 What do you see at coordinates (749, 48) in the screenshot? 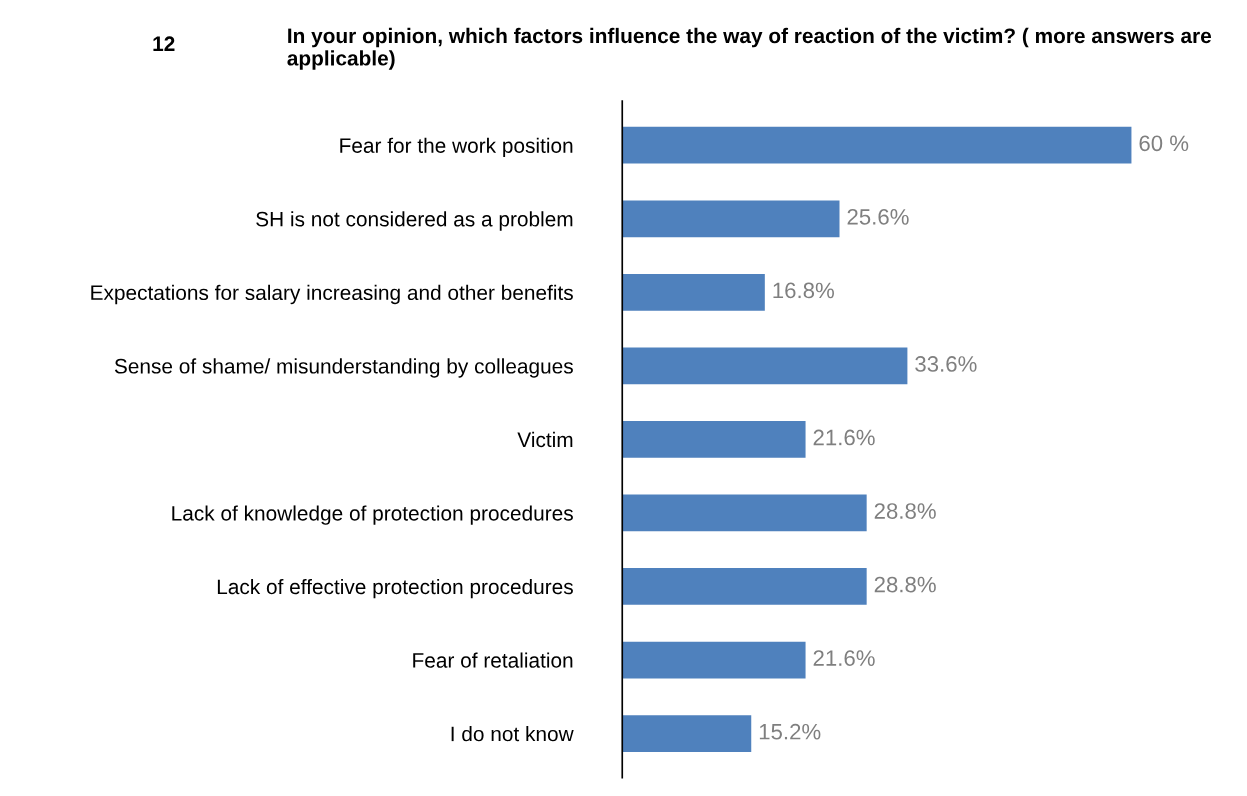
I see `chart-title: In your opinion, which factors influence the way of reaction of the victim? ( more answers are applicable)` at bounding box center [749, 48].